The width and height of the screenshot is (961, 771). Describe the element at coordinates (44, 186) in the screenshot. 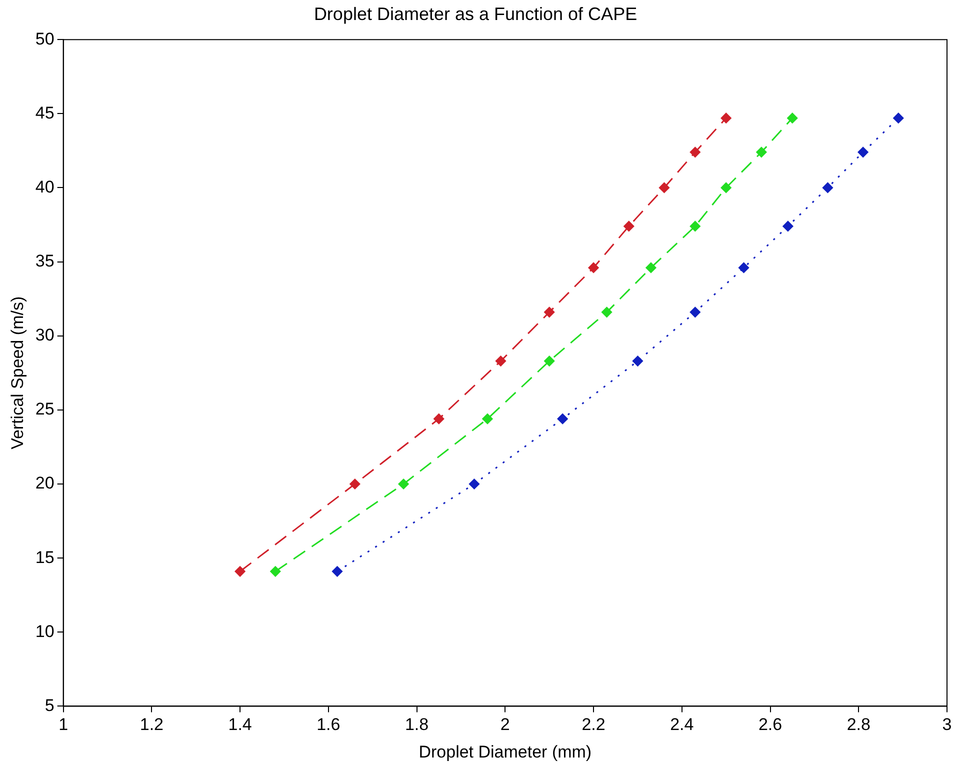

I see `y-tick-label: 40` at that location.